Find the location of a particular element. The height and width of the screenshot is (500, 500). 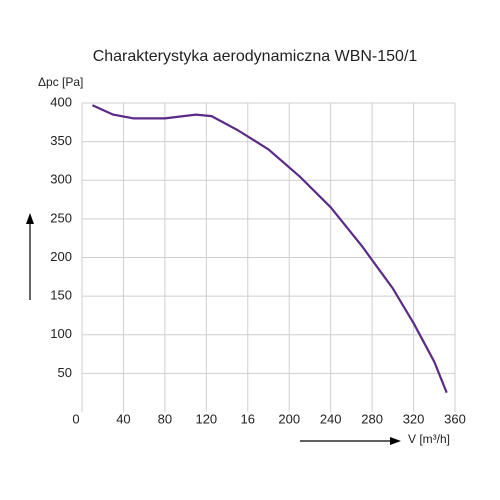

x-tick-label: 240 is located at coordinates (331, 418).